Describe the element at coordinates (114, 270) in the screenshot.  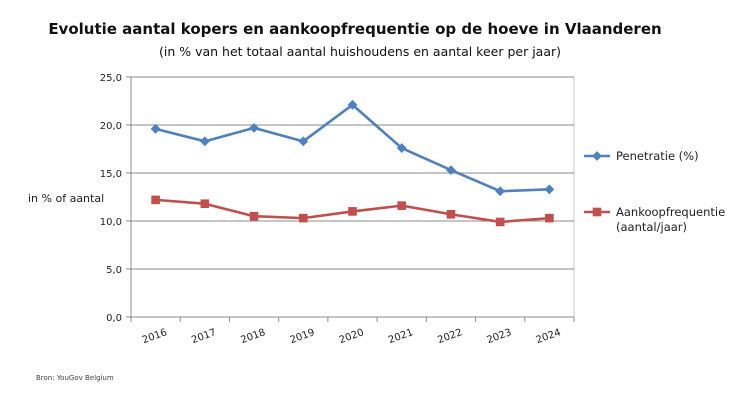
I see `y-tick-label: 5,0` at that location.